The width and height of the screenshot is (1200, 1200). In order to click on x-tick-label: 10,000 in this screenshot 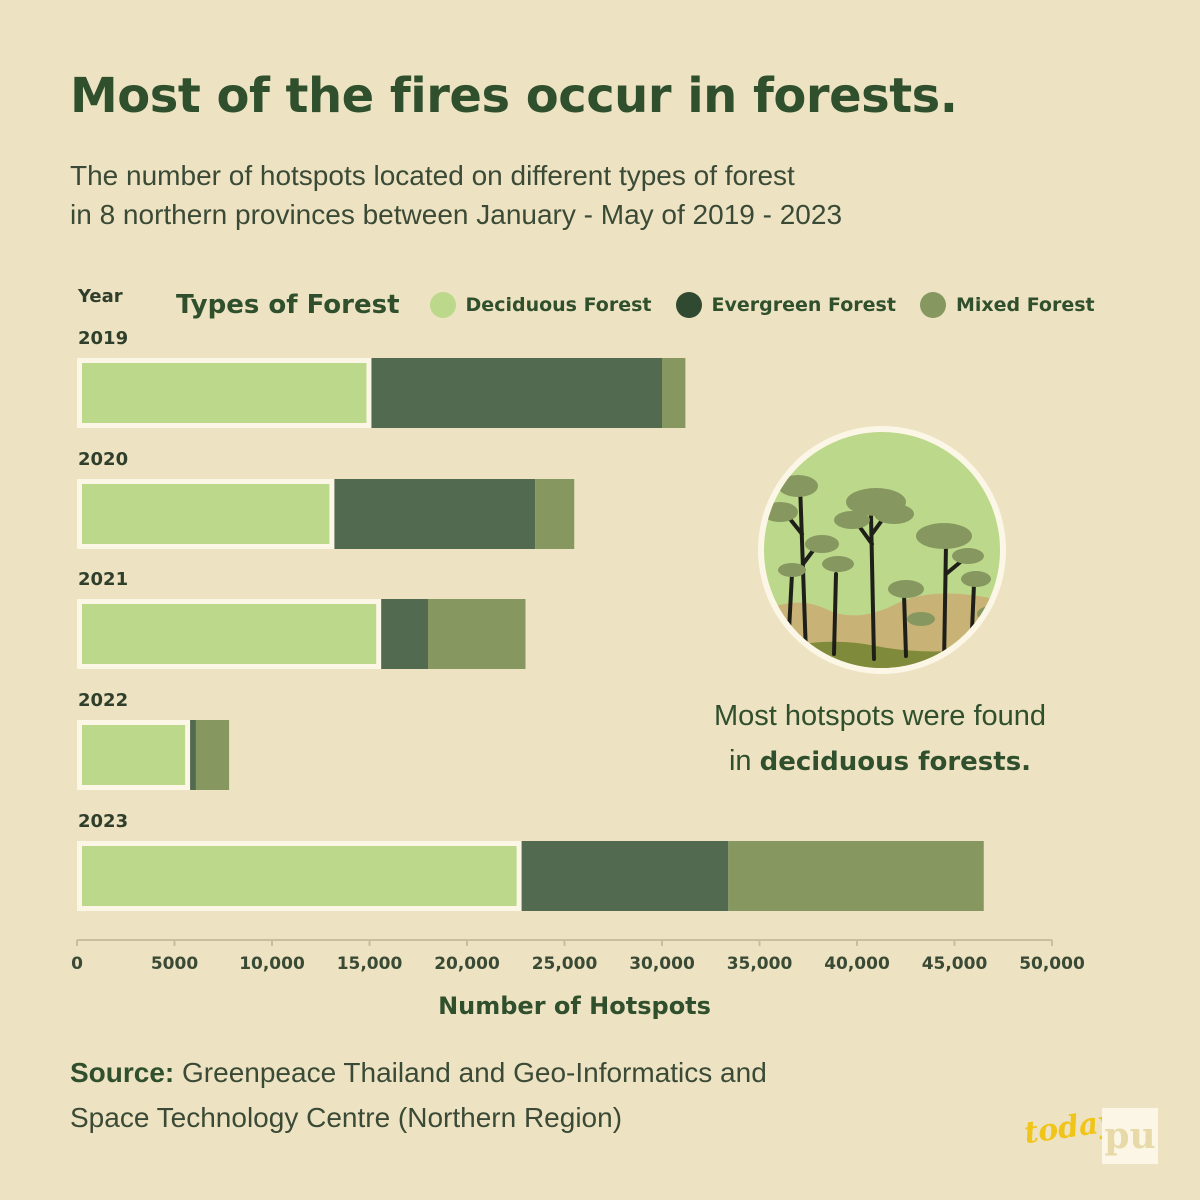, I will do `click(272, 964)`.